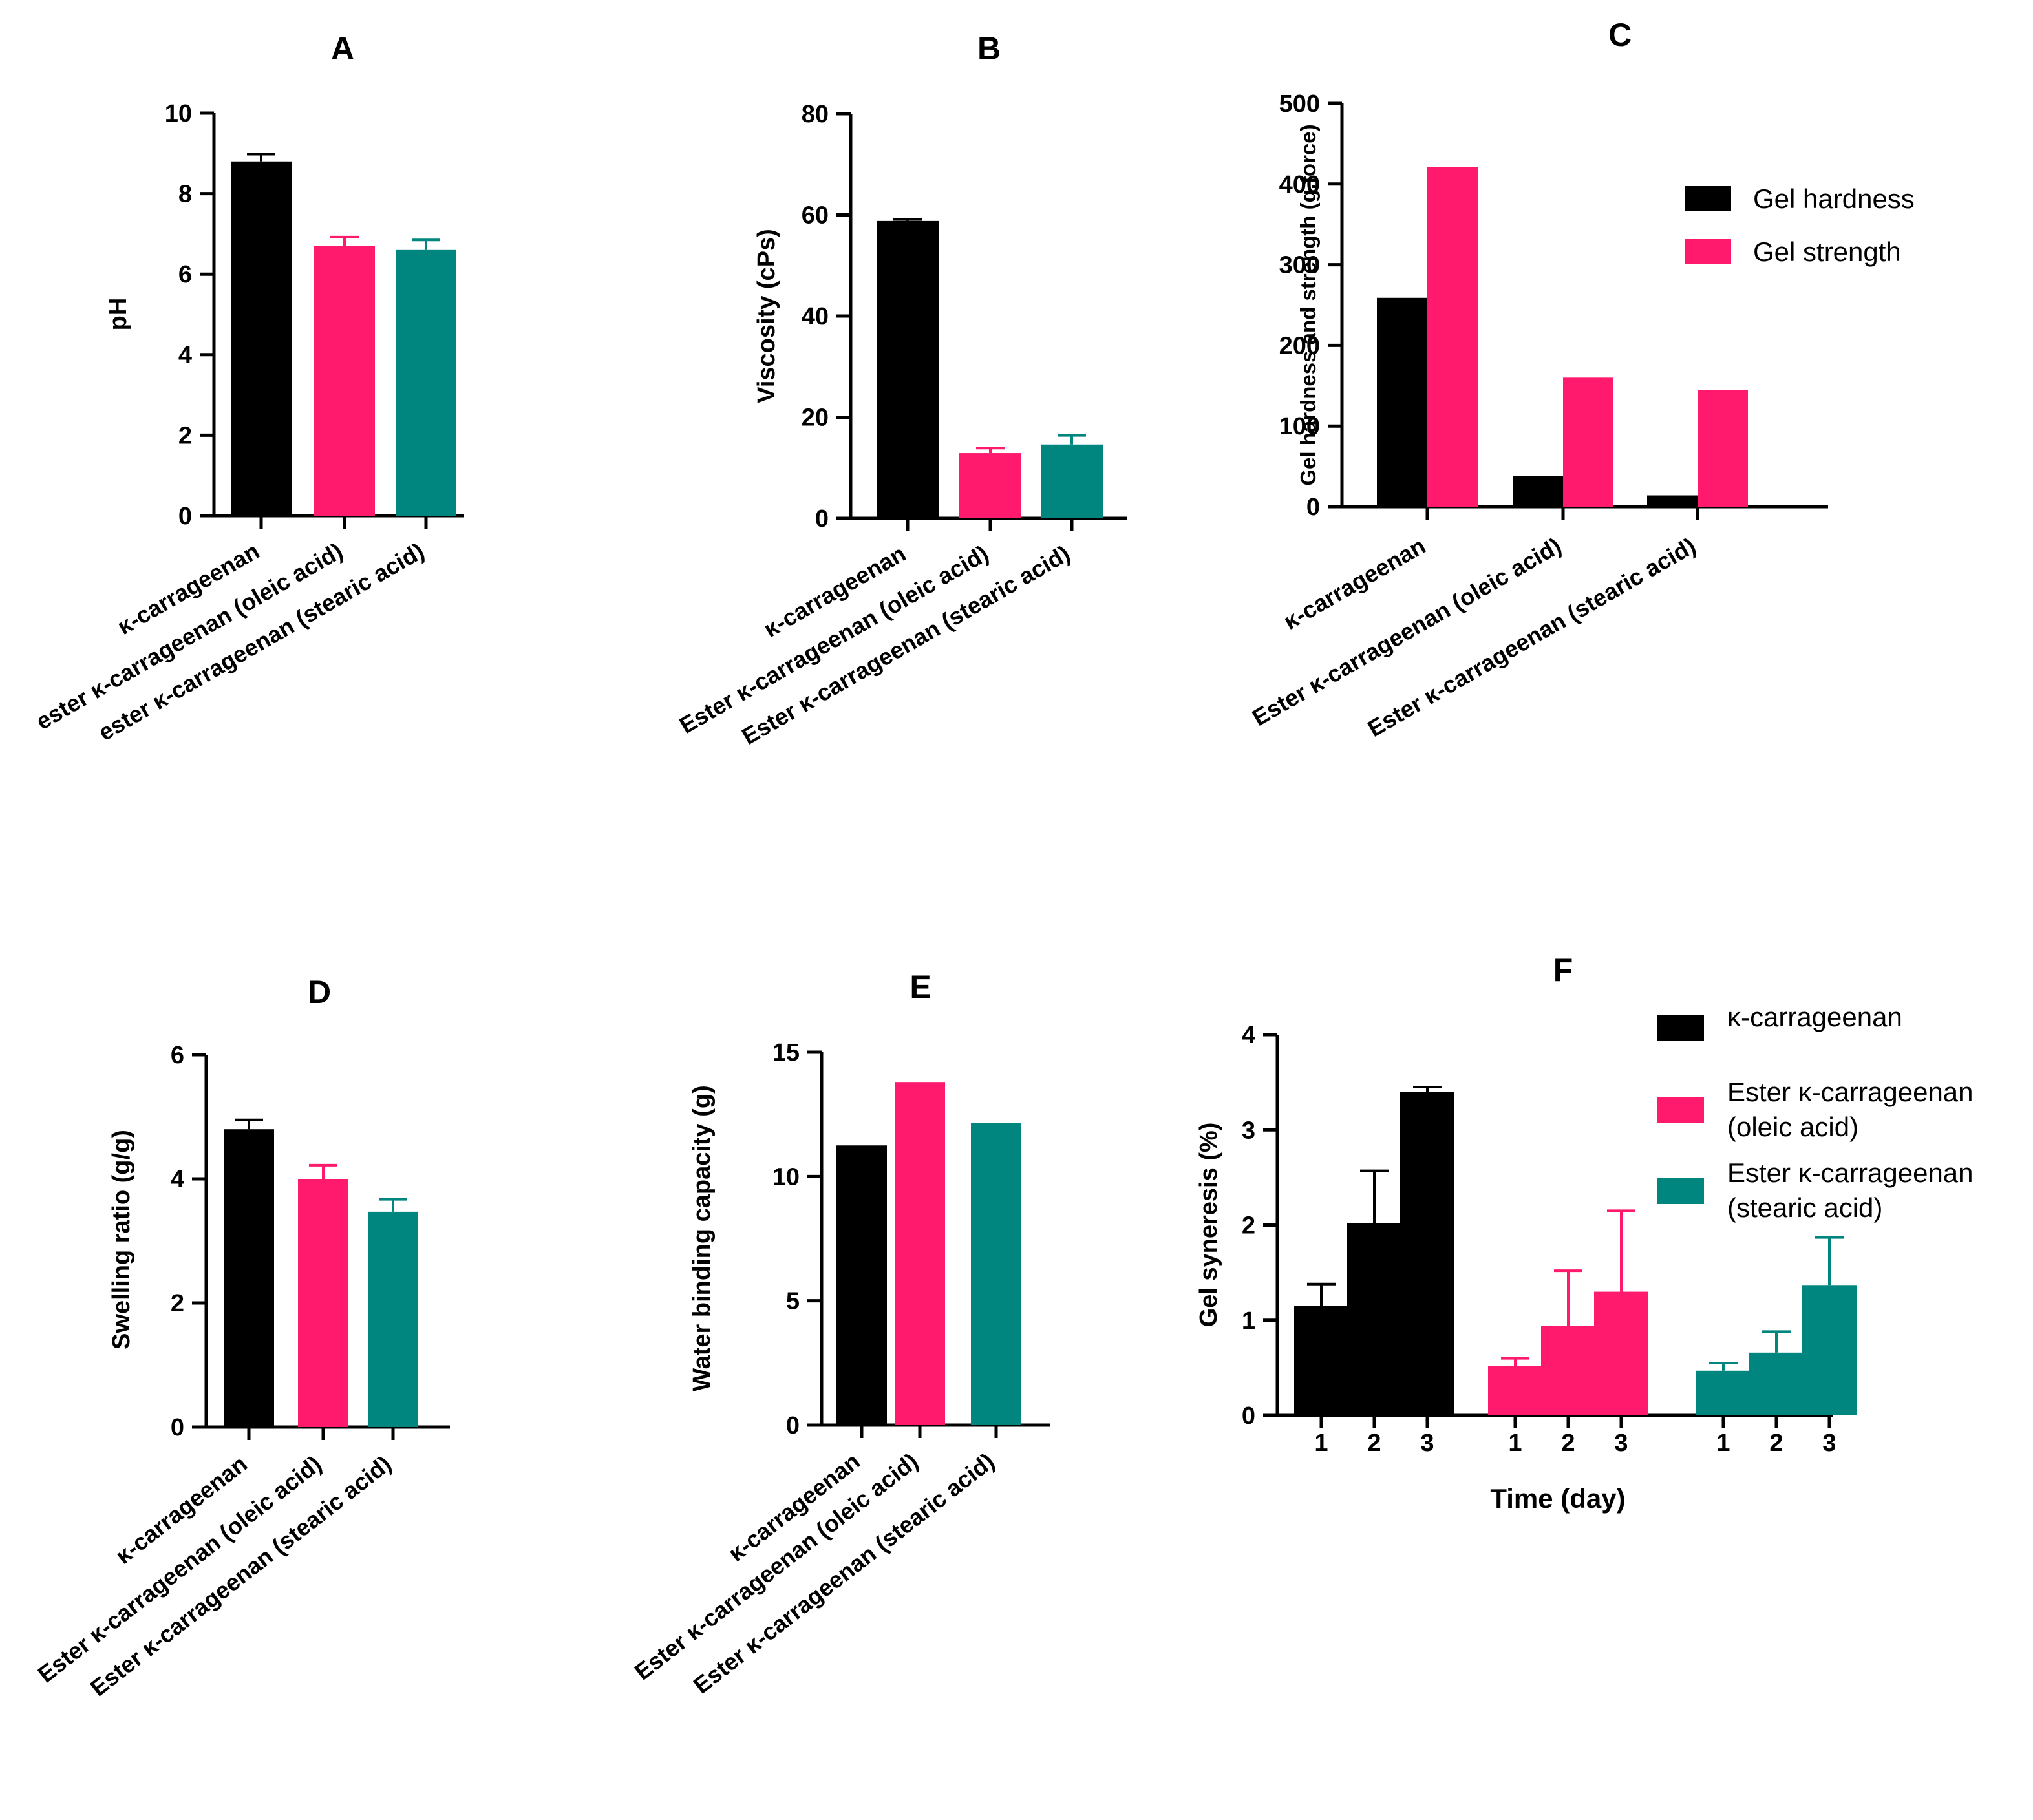  I want to click on y-tick-label: 40, so click(815, 317).